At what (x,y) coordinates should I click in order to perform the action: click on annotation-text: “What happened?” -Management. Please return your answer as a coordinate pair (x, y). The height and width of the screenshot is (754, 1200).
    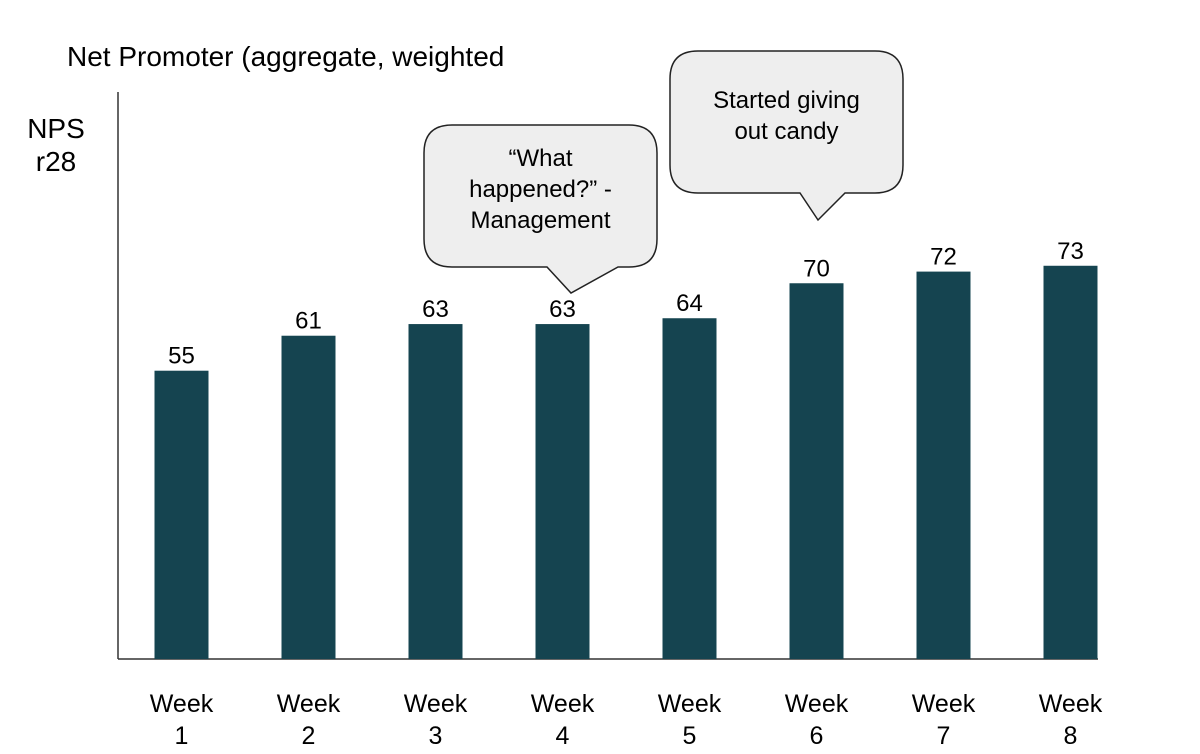
    Looking at the image, I should click on (540, 189).